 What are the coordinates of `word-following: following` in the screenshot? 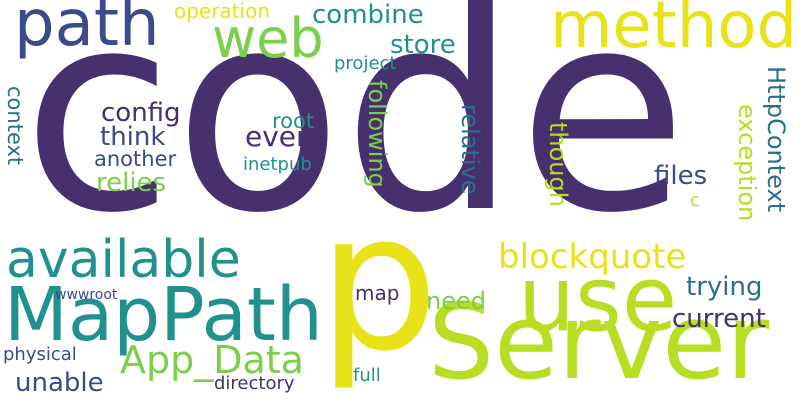 It's located at (377, 134).